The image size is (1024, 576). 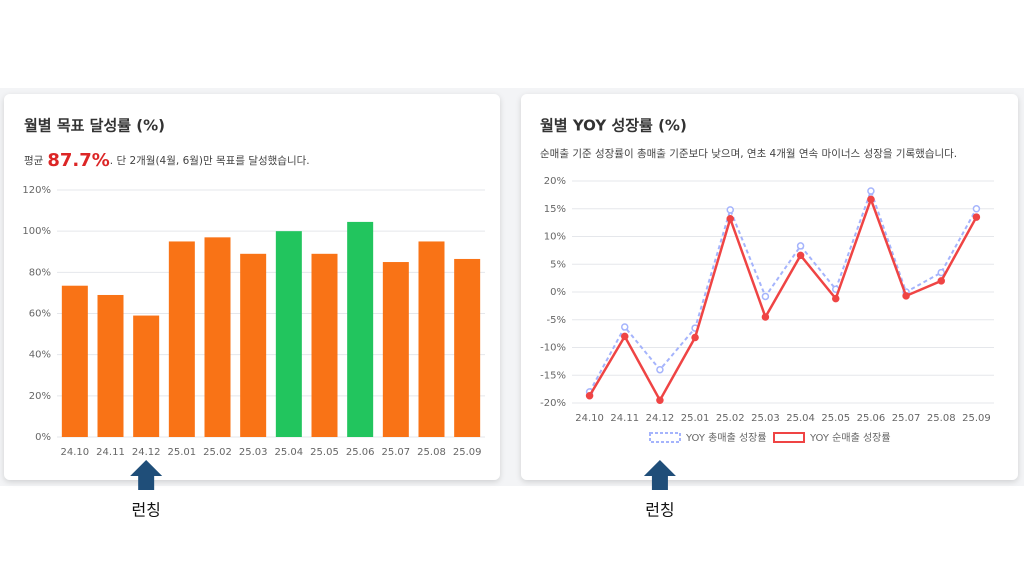 What do you see at coordinates (36, 231) in the screenshot?
I see `y-tick-label: 100%` at bounding box center [36, 231].